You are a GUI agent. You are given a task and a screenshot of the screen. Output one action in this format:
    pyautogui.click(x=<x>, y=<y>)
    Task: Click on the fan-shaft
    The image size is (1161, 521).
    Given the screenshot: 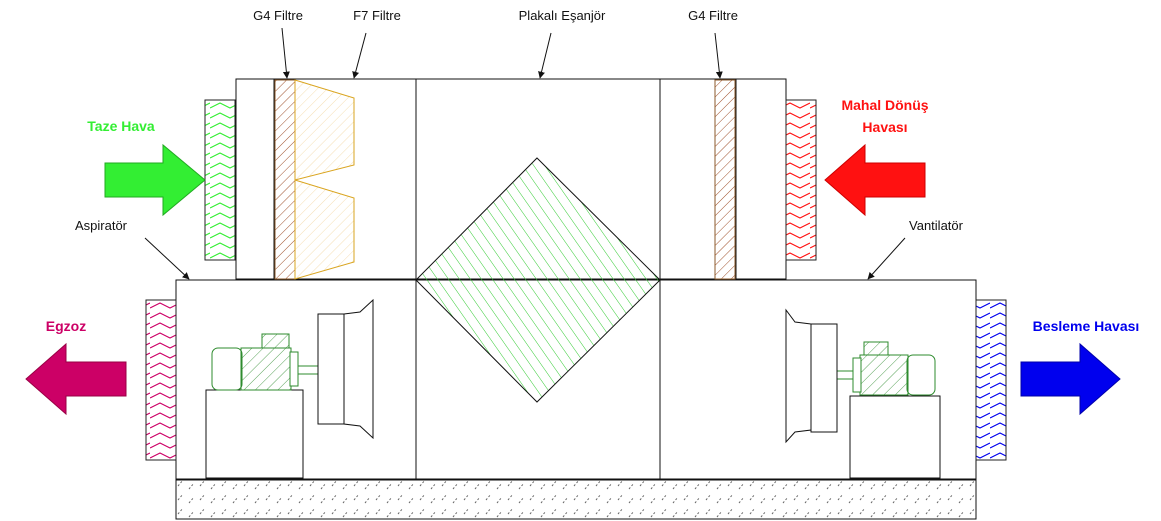 What is the action you would take?
    pyautogui.click(x=845, y=375)
    